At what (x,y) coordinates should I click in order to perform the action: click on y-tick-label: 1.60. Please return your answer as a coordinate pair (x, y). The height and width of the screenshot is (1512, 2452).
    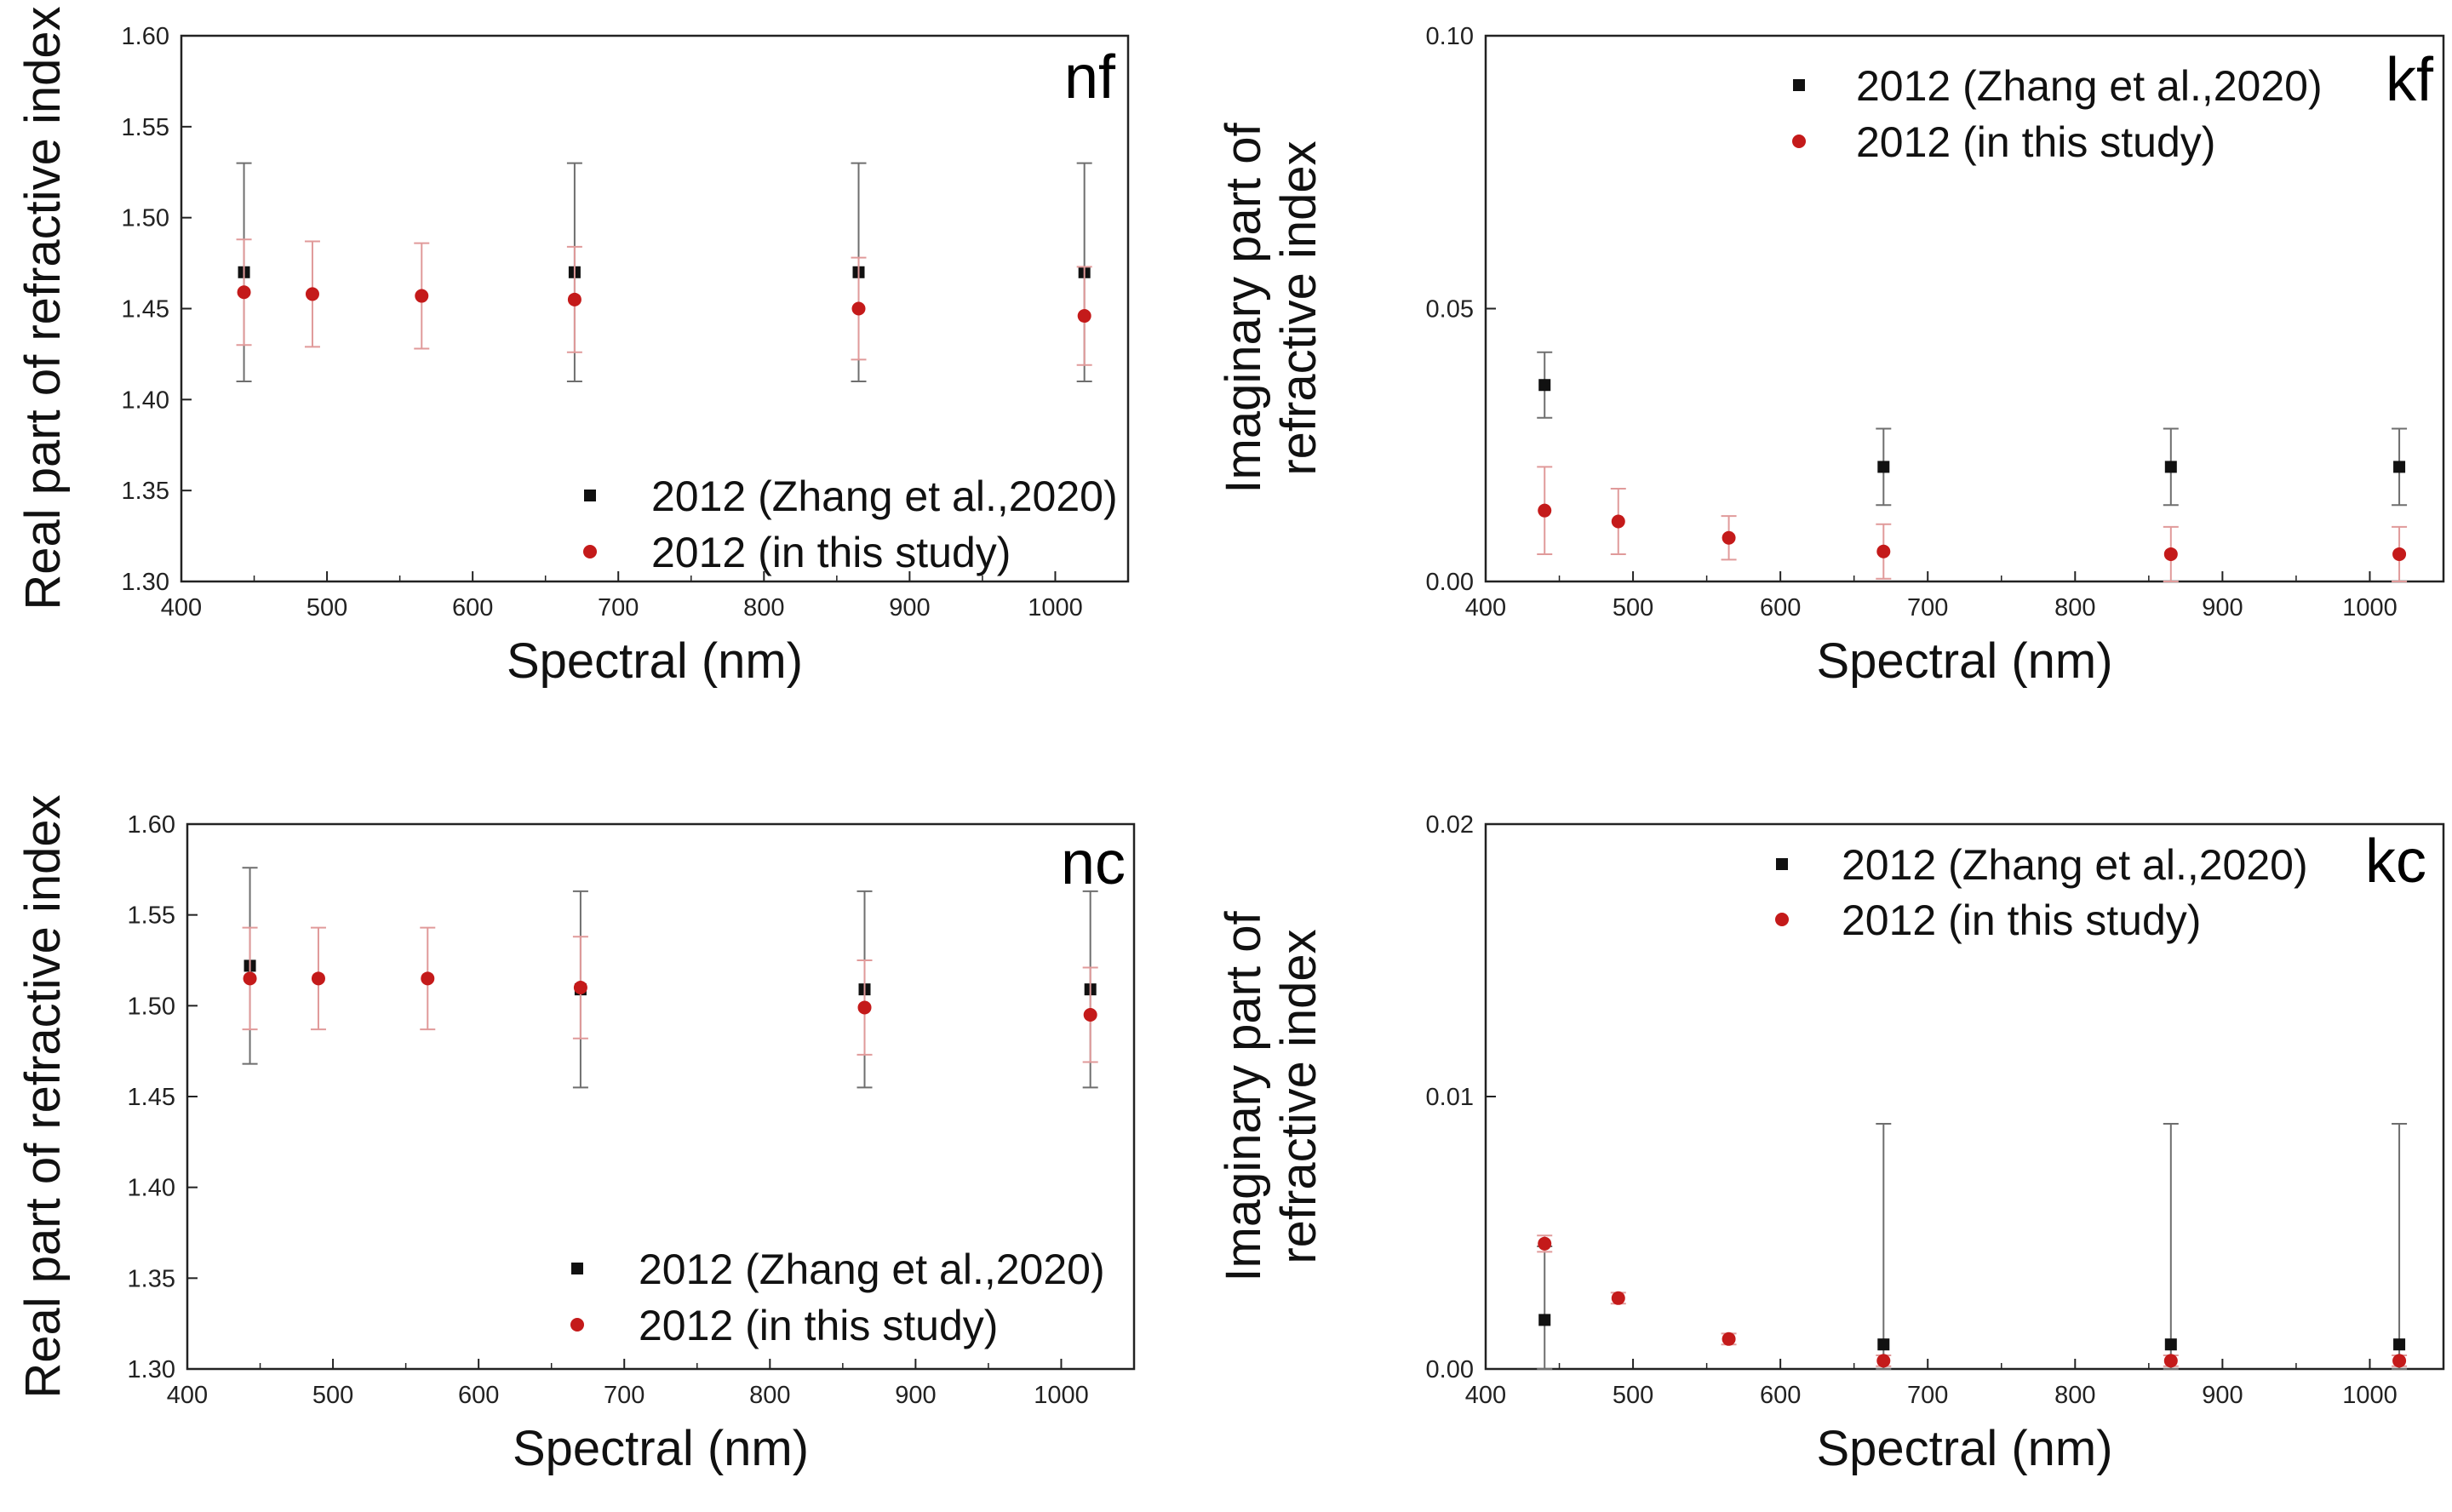
    Looking at the image, I should click on (151, 825).